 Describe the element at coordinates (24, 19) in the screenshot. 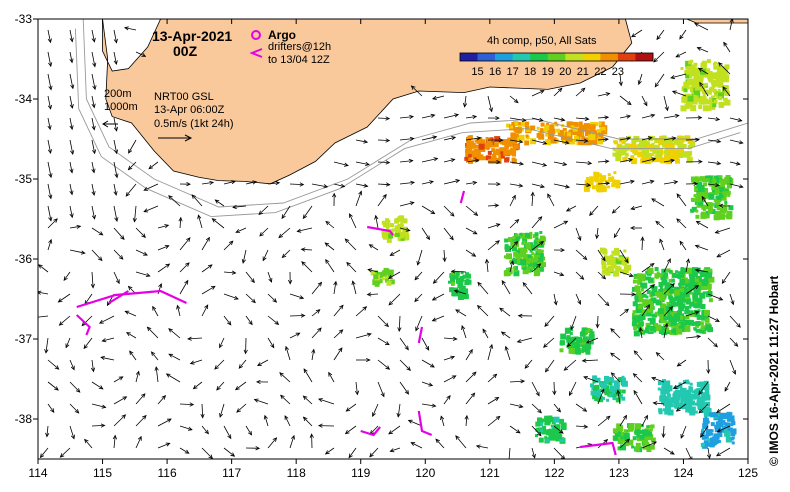

I see `y-tick-label: -33` at that location.